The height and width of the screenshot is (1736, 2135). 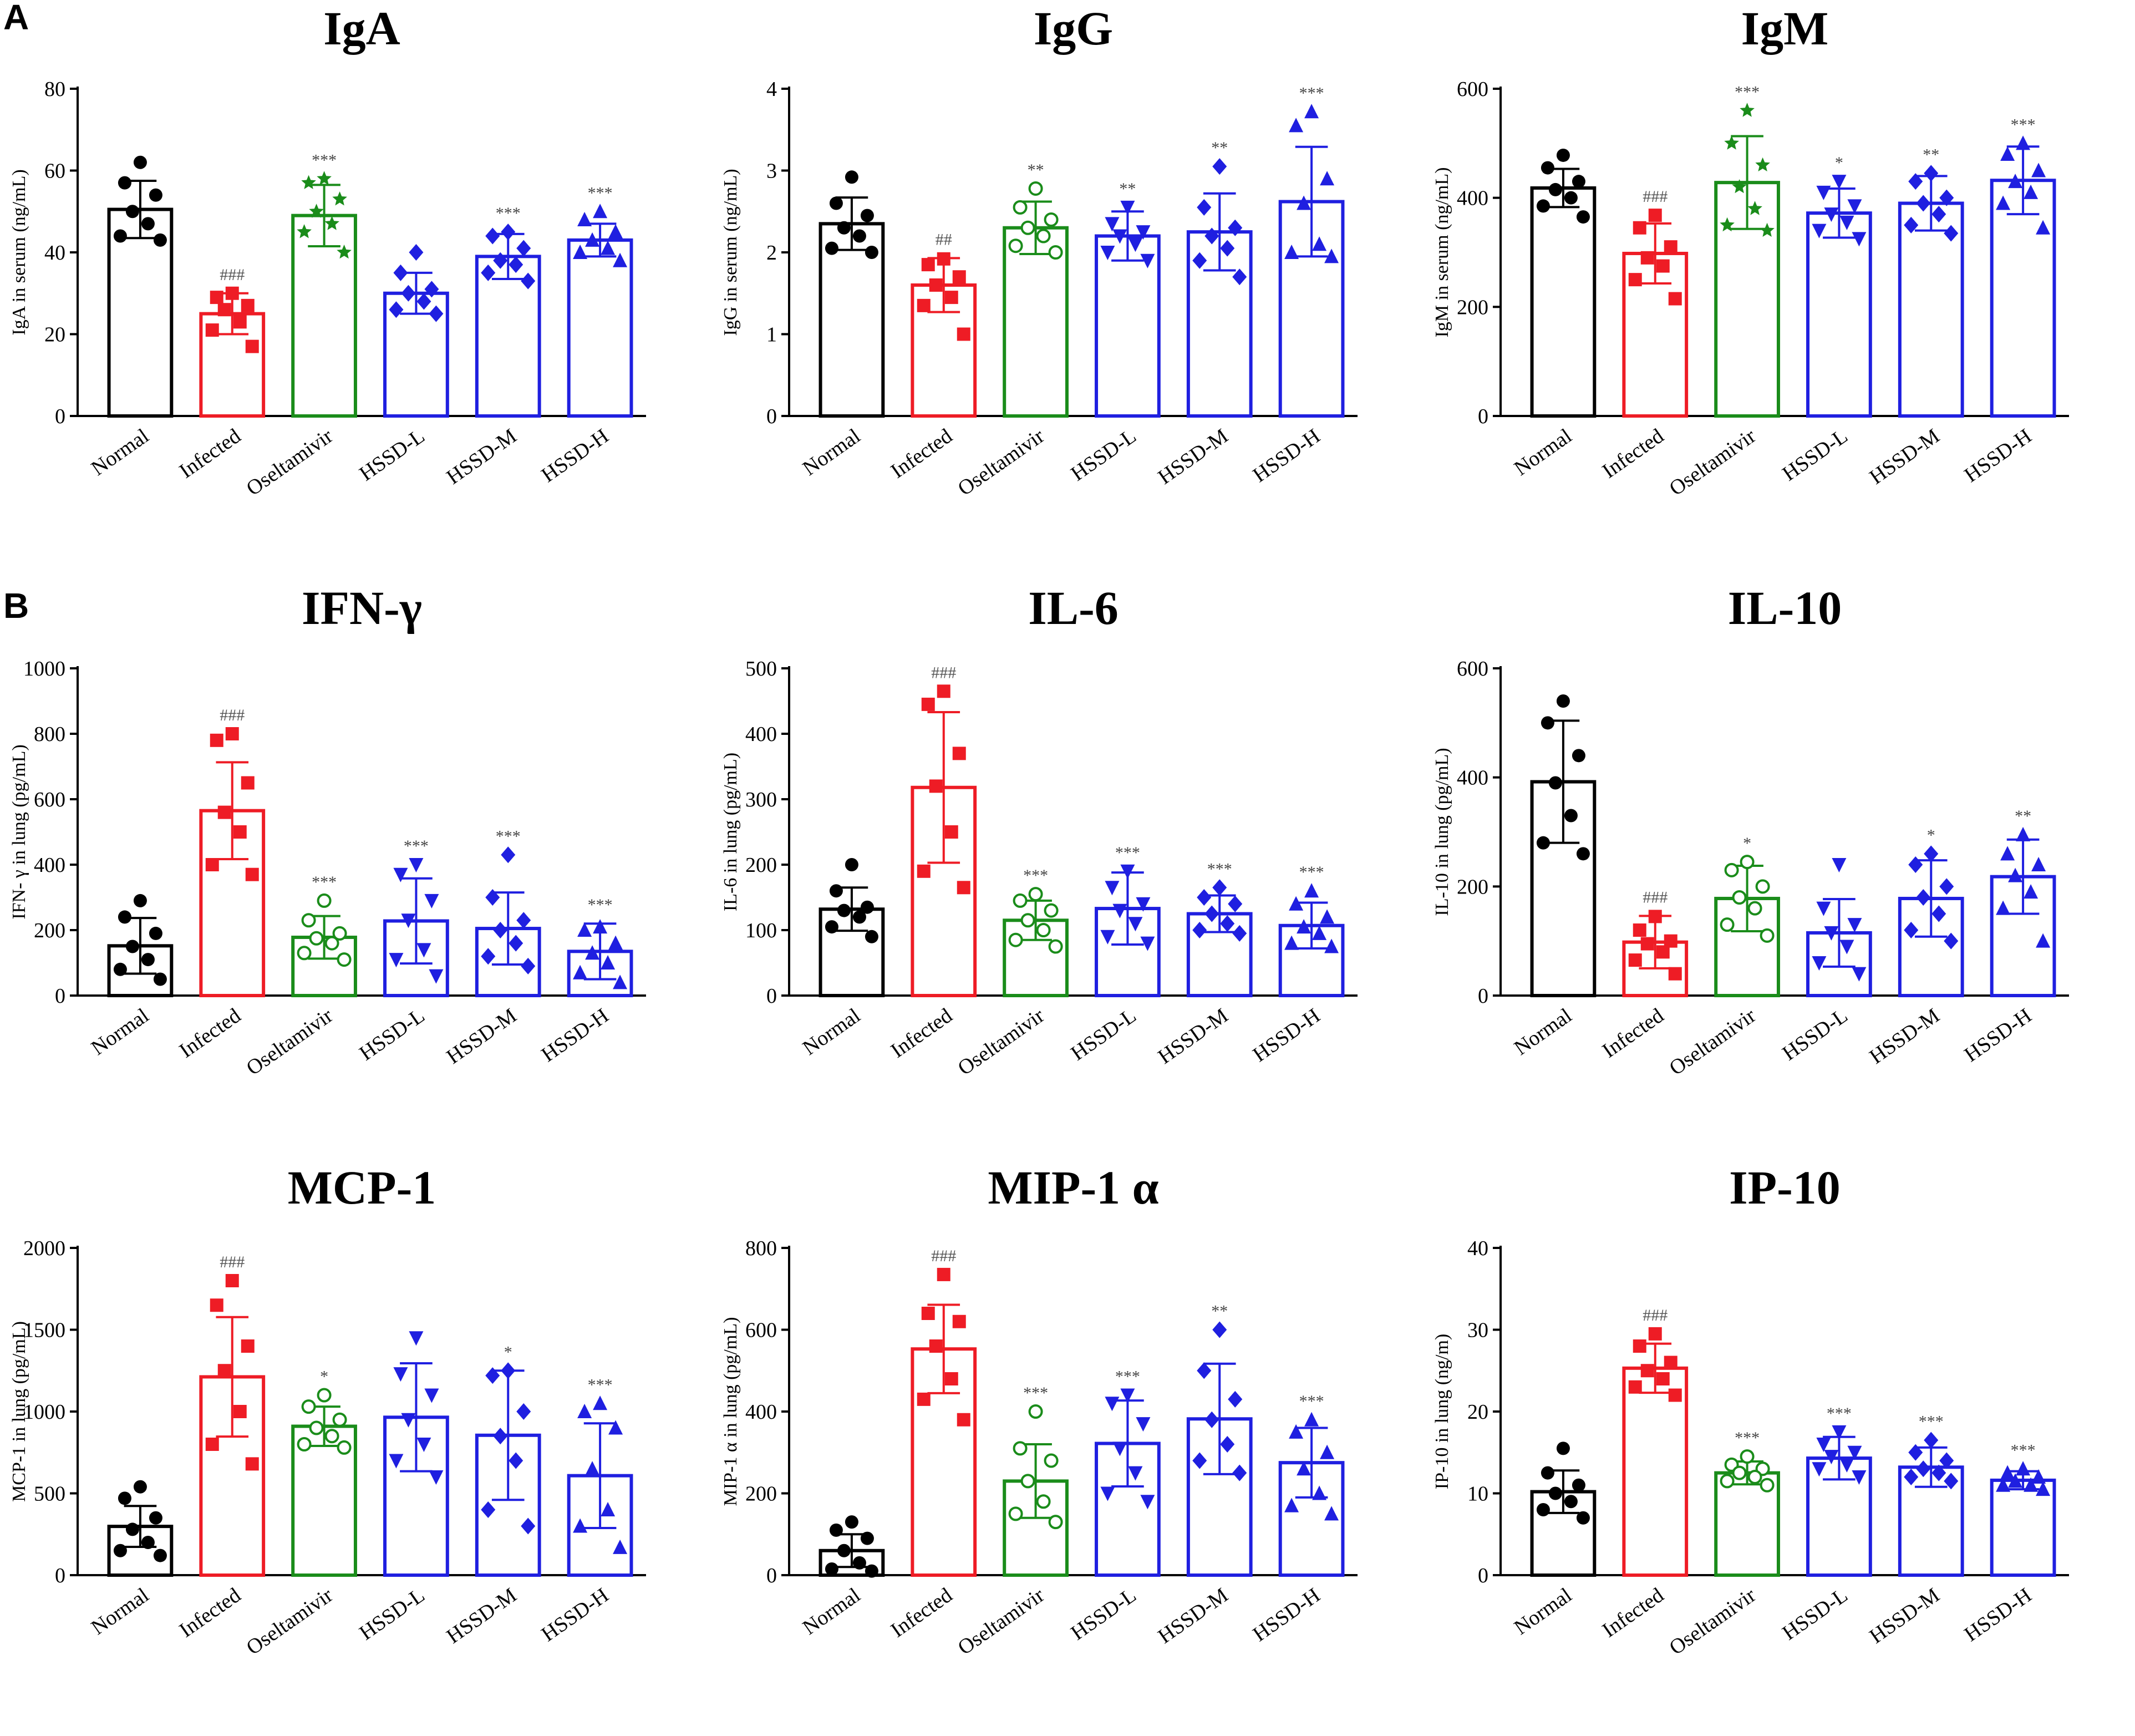 I want to click on y-tick-label: 600, so click(x=1473, y=669).